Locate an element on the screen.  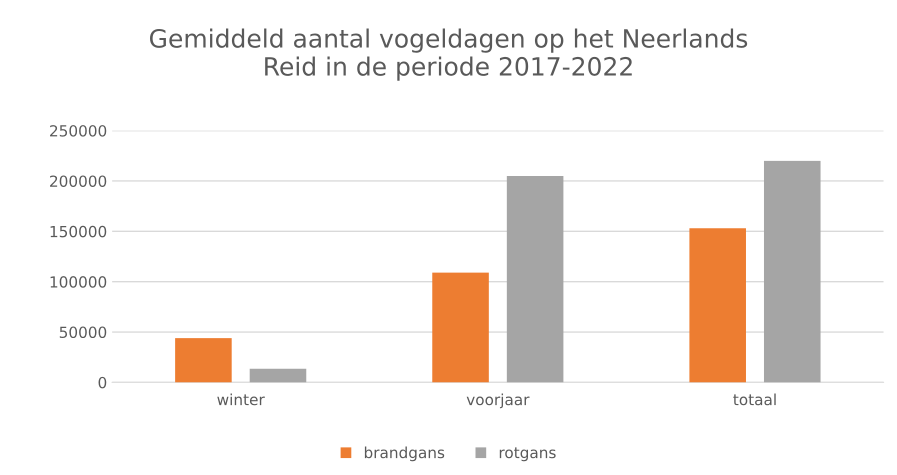
y-tick-label: 0 is located at coordinates (102, 382).